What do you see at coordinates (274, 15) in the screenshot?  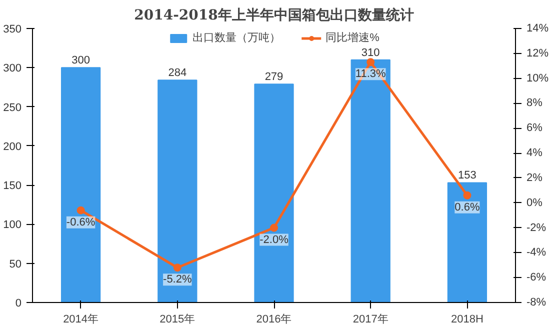 I see `chart-title: 2014-2018年上半年中国箱包出口数量统计` at bounding box center [274, 15].